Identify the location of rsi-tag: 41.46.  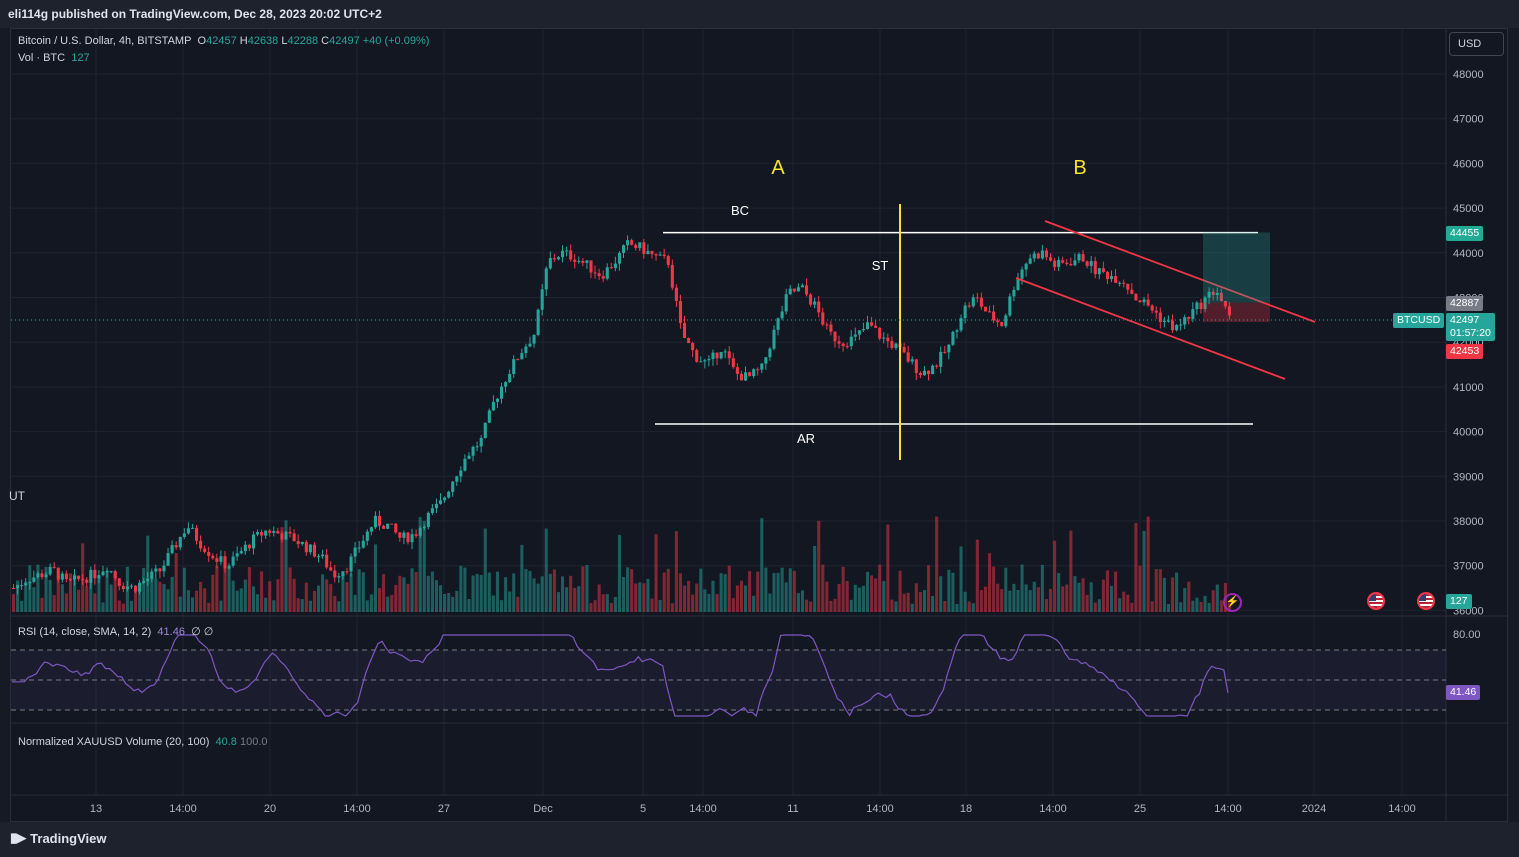
(1463, 692).